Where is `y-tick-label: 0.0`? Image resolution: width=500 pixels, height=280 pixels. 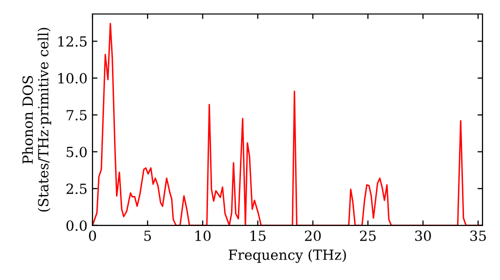
y-tick-label: 0.0 is located at coordinates (76, 225).